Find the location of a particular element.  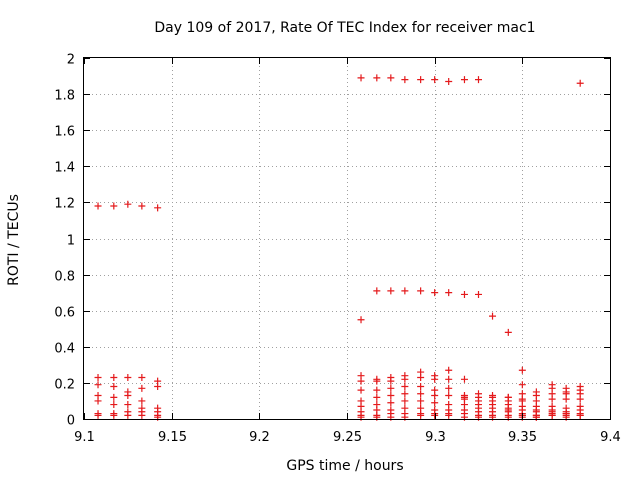

y-tick-label: 1.8 is located at coordinates (64, 96).